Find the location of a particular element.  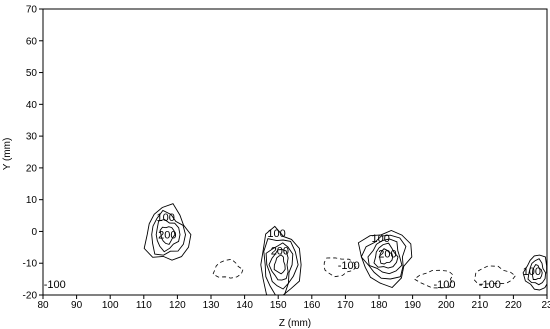

x-tick-label: 160 is located at coordinates (311, 305).